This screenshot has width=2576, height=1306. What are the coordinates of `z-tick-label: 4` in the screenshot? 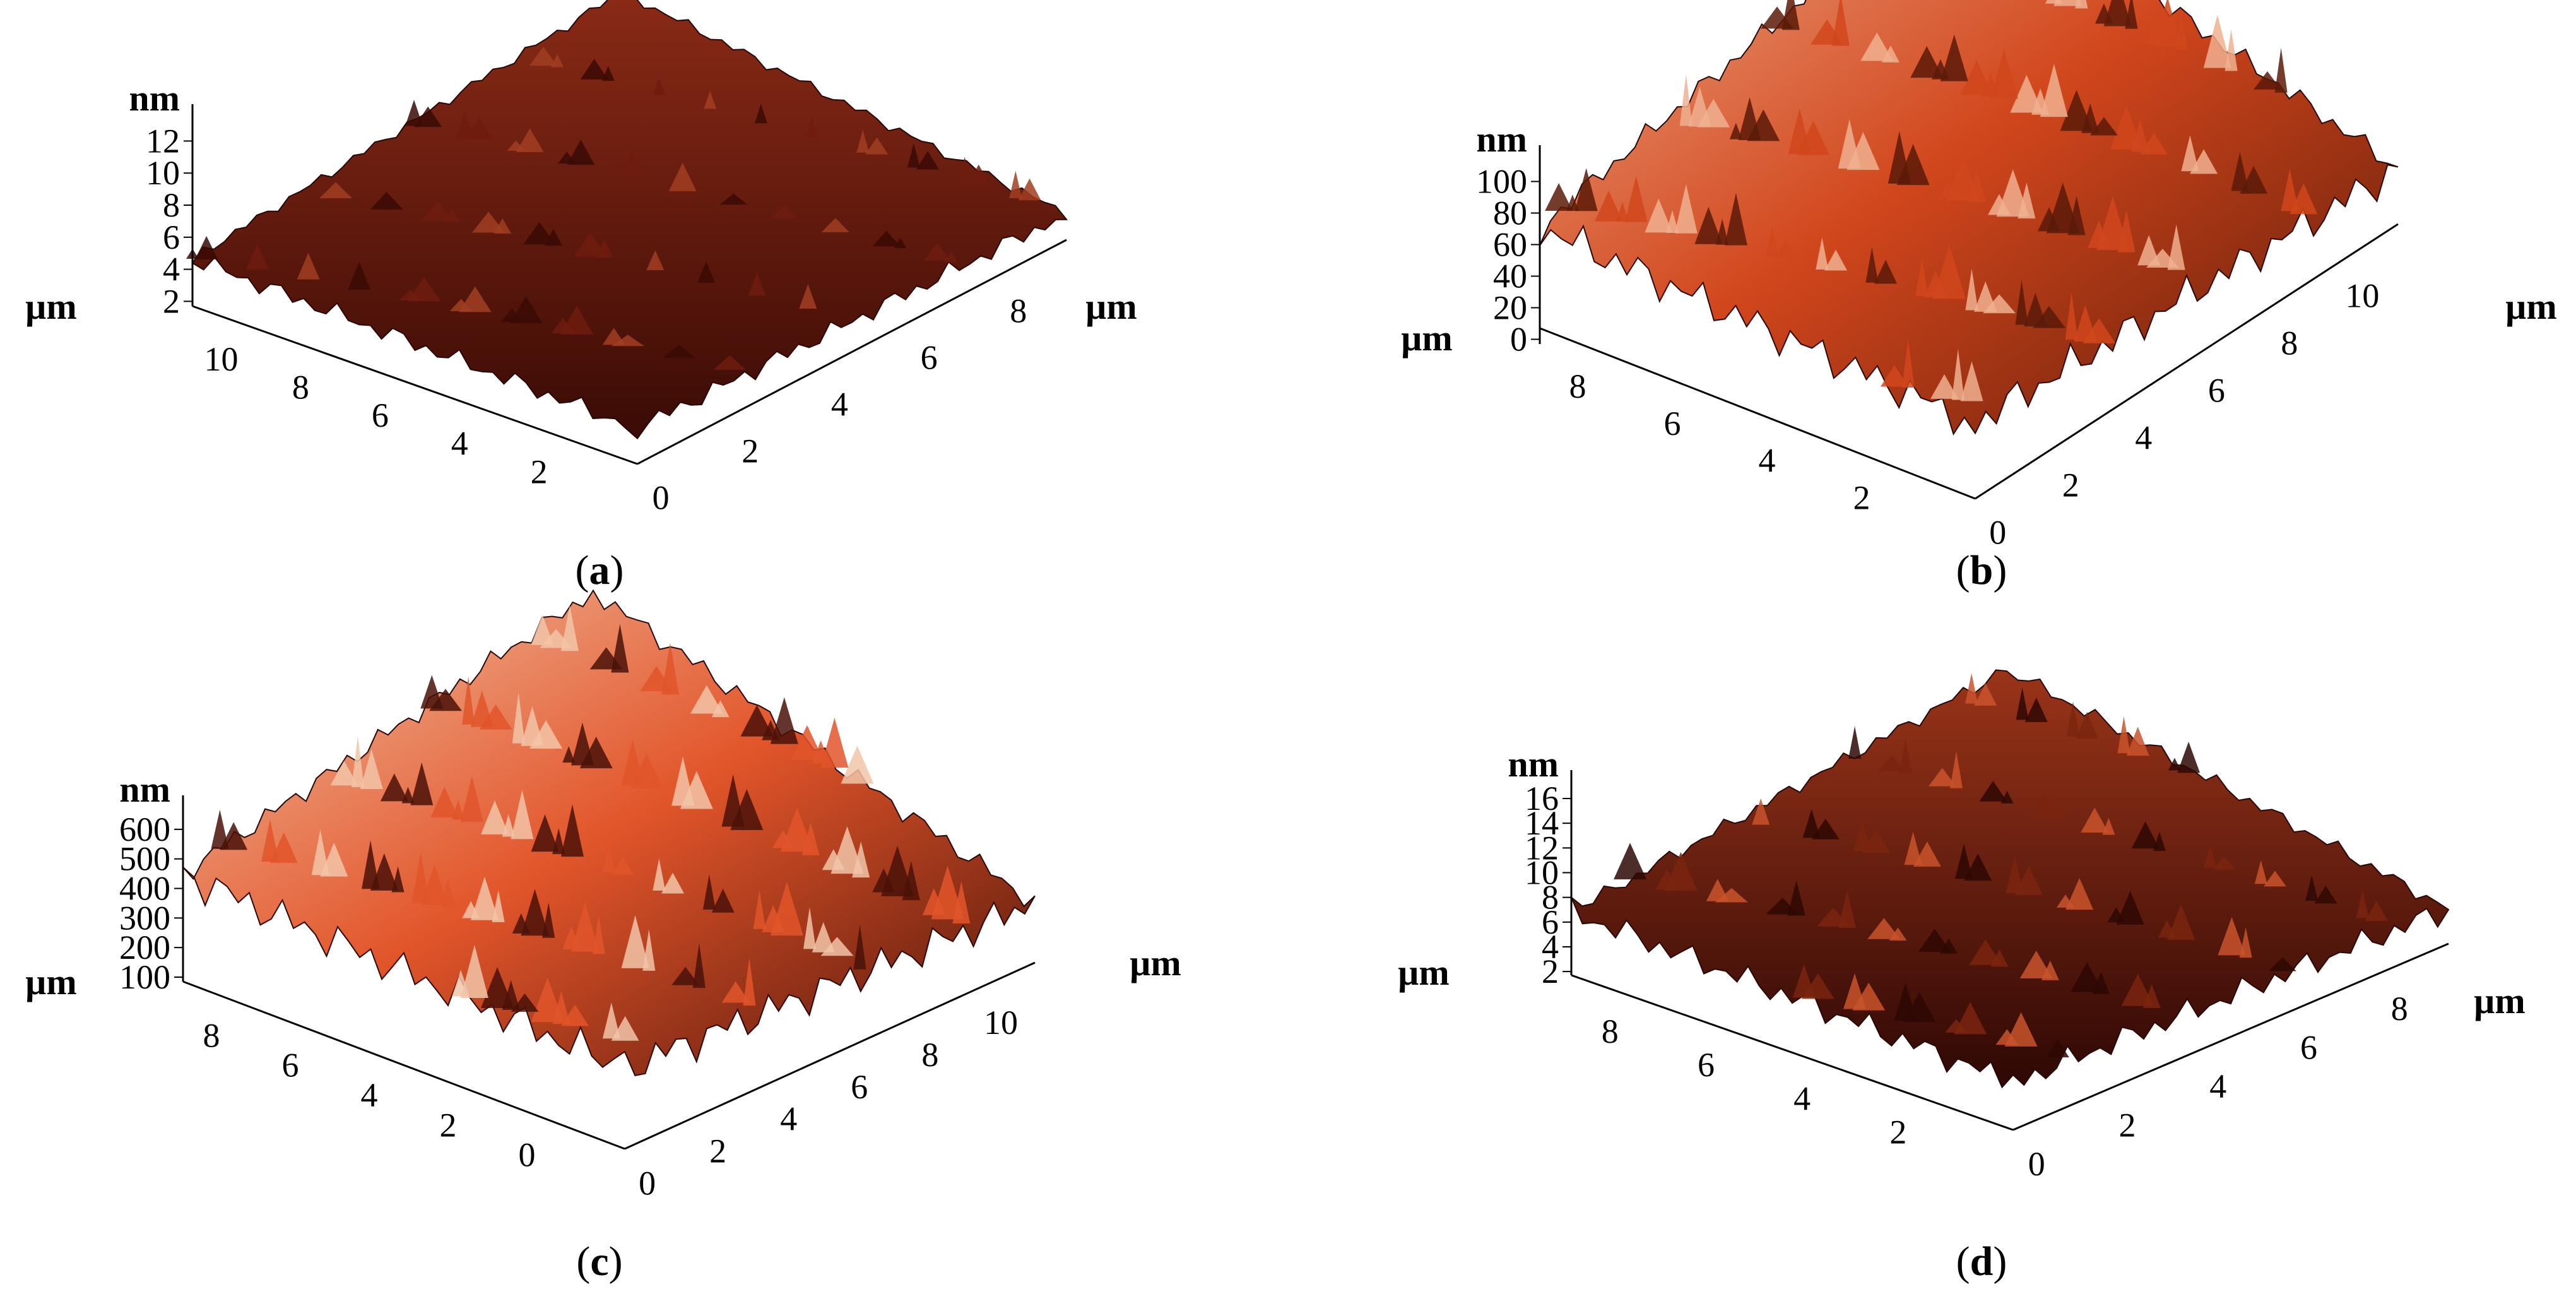 It's located at (172, 269).